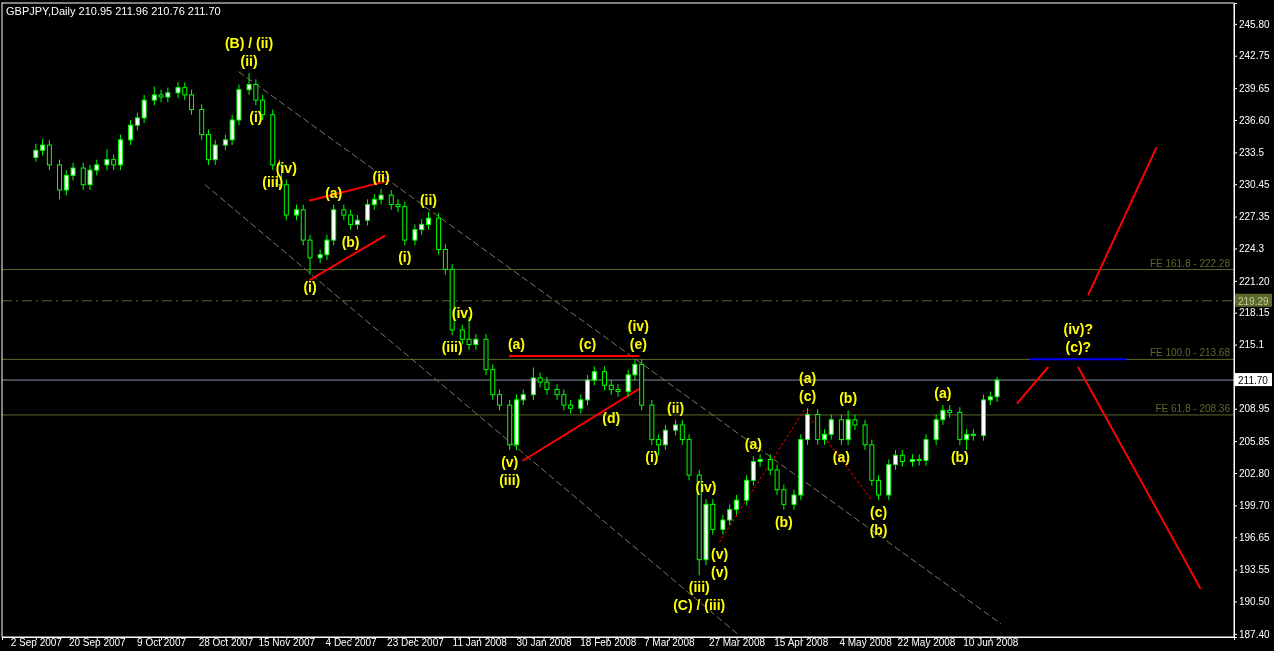 This screenshot has width=1274, height=651. Describe the element at coordinates (287, 642) in the screenshot. I see `x-tick-label: 15 Nov 2007` at that location.